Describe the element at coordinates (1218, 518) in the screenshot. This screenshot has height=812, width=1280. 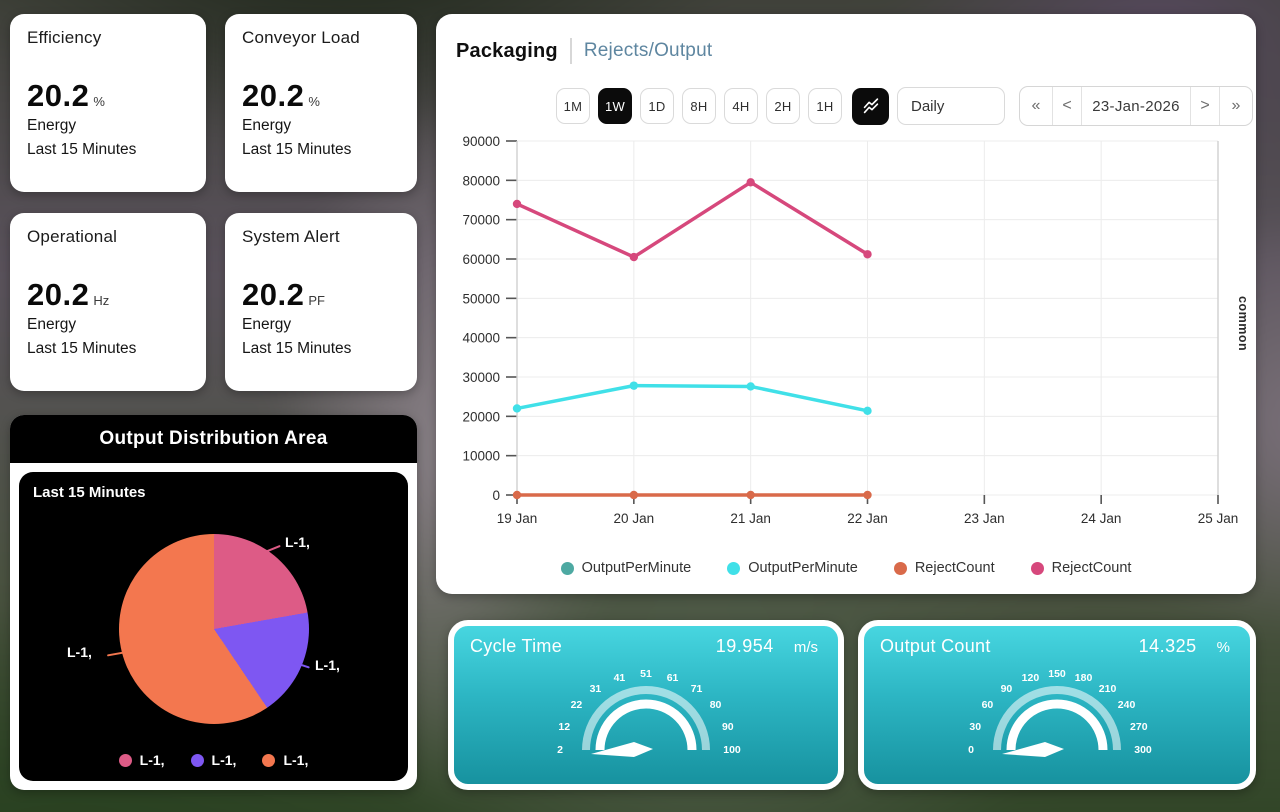
I see `x-tick-label: 25 Jan` at that location.